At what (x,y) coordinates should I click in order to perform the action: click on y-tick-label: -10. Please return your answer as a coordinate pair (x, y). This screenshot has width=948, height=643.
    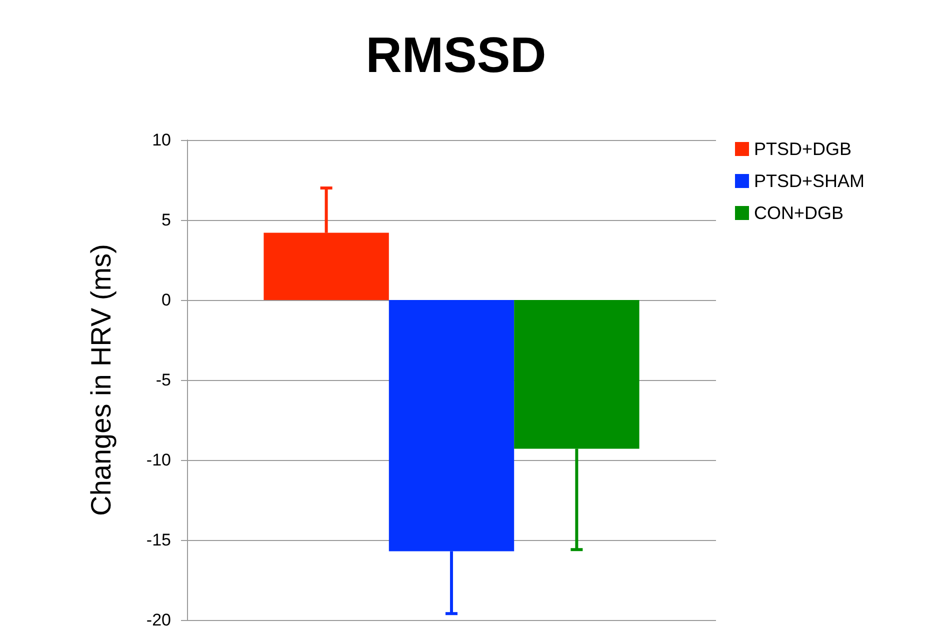
    Looking at the image, I should click on (158, 460).